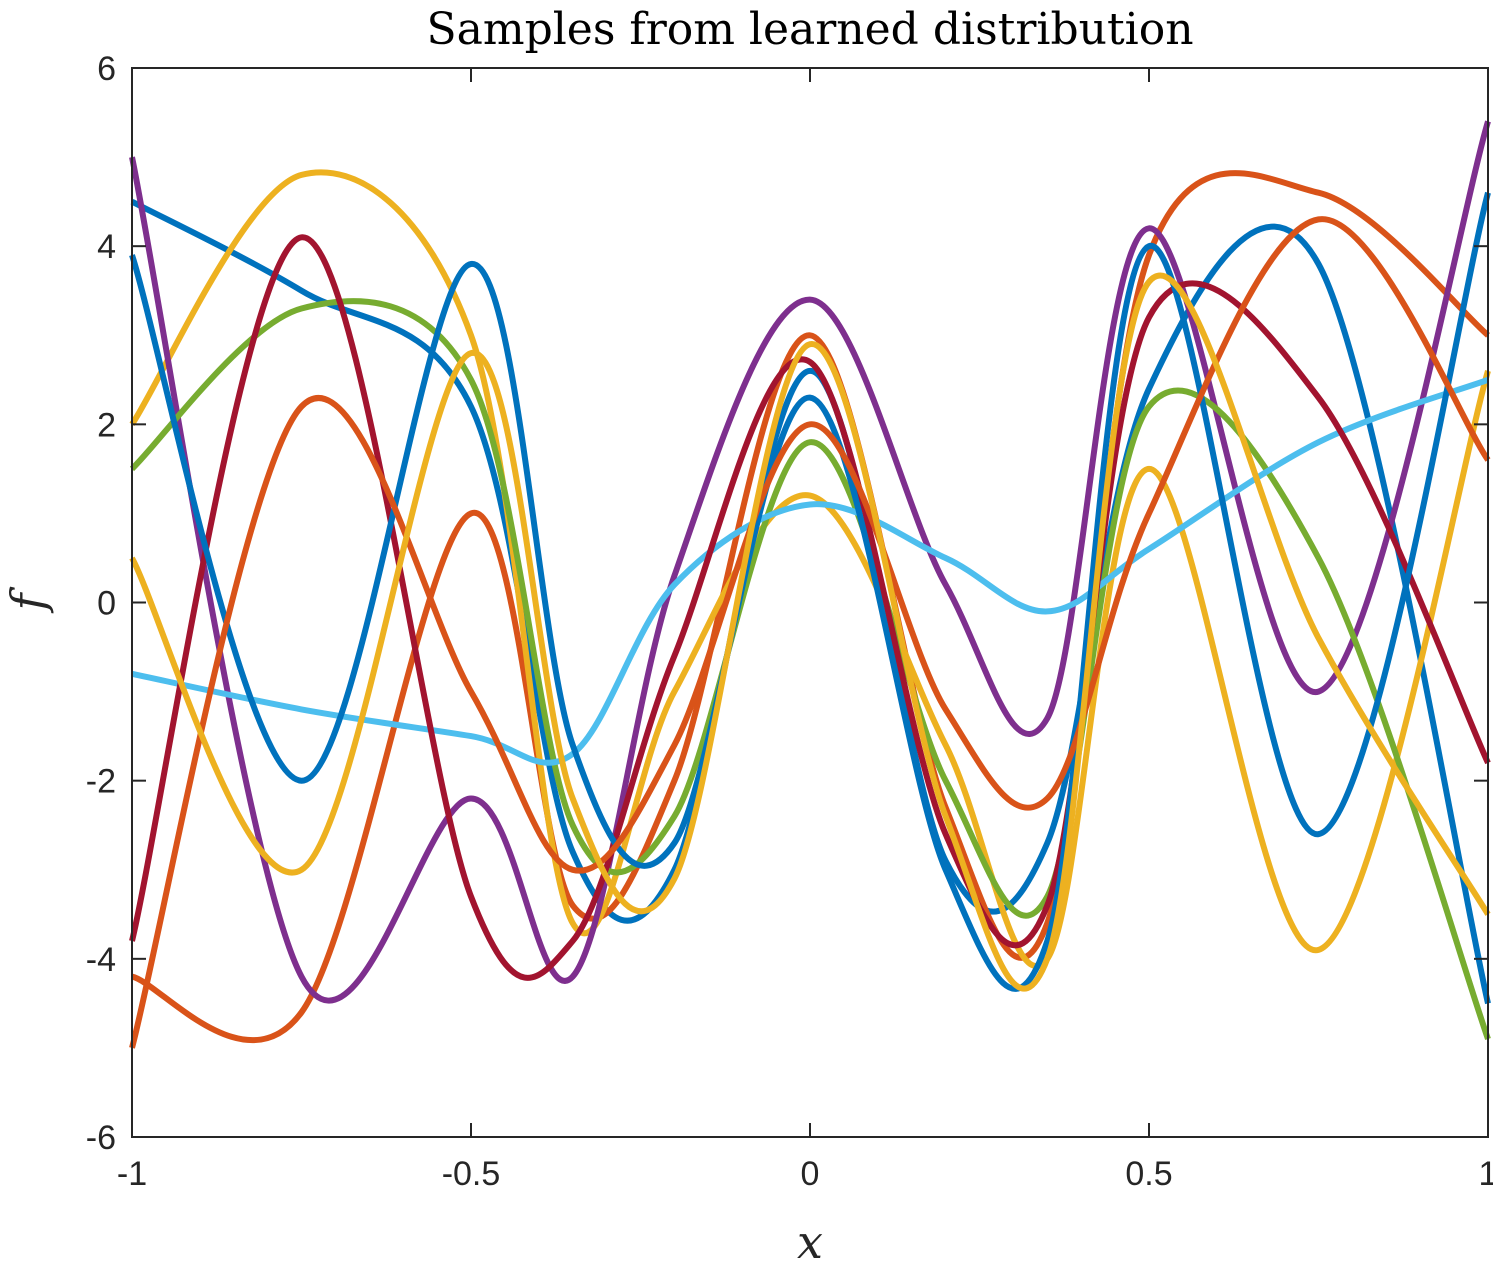 The height and width of the screenshot is (1263, 1493). Describe the element at coordinates (106, 247) in the screenshot. I see `y-tick-label: 4` at that location.